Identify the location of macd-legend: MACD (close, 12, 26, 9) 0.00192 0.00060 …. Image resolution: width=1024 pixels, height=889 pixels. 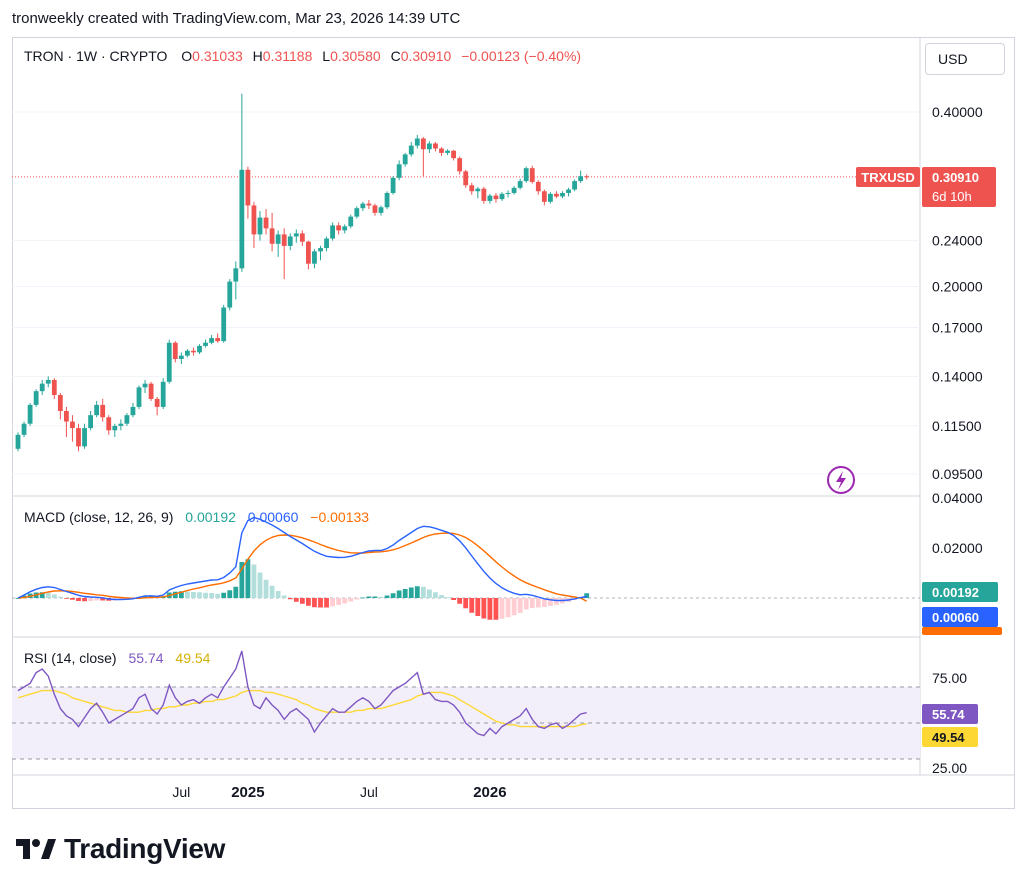
(196, 517).